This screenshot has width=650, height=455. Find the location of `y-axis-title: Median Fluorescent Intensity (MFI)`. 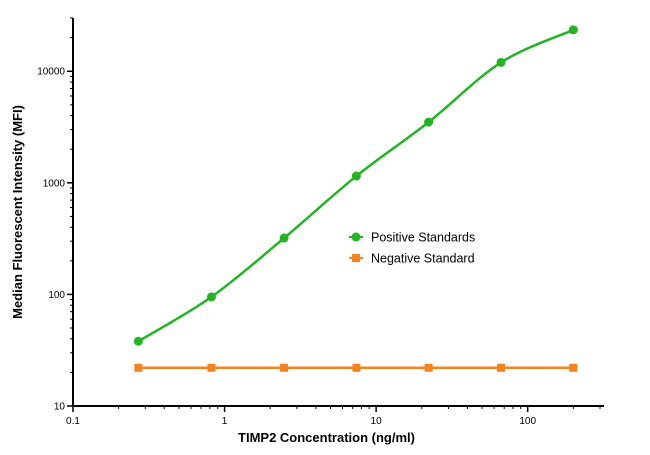

y-axis-title: Median Fluorescent Intensity (MFI) is located at coordinates (17, 212).